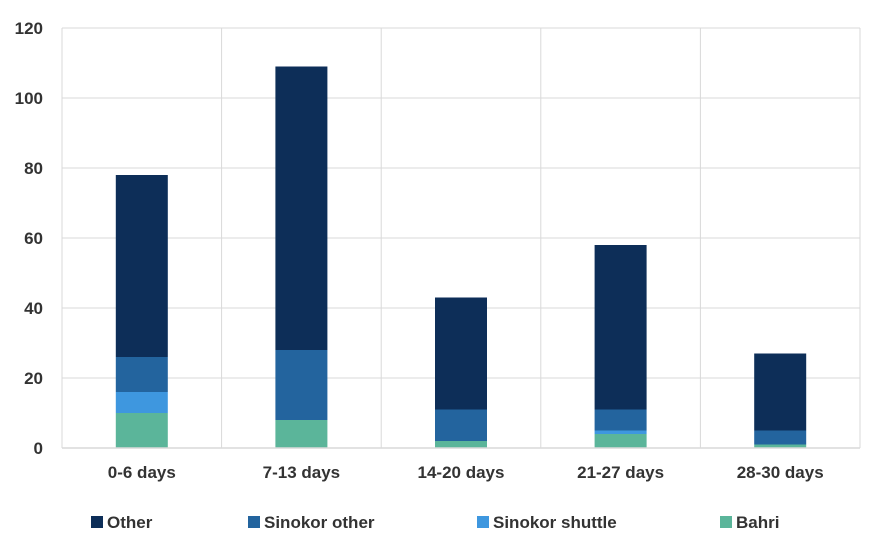 The width and height of the screenshot is (870, 549). What do you see at coordinates (757, 522) in the screenshot?
I see `legend-label-bahri: Bahri` at bounding box center [757, 522].